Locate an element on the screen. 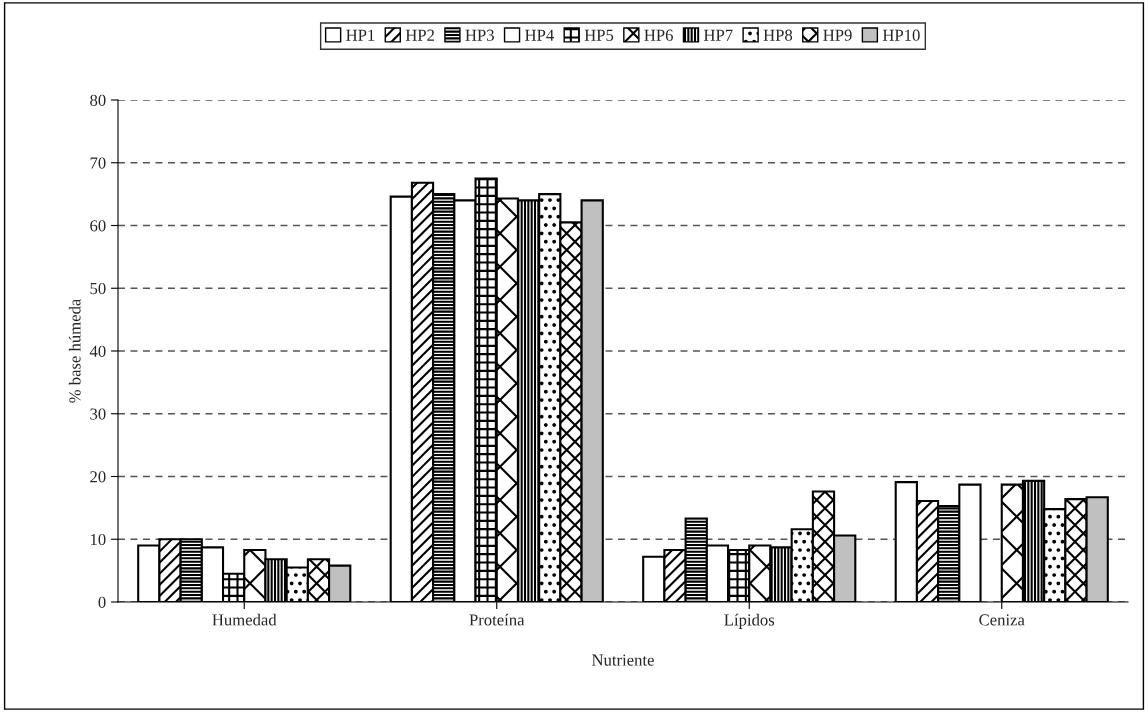 The height and width of the screenshot is (712, 1148). x-tick-label: Humedad is located at coordinates (244, 619).